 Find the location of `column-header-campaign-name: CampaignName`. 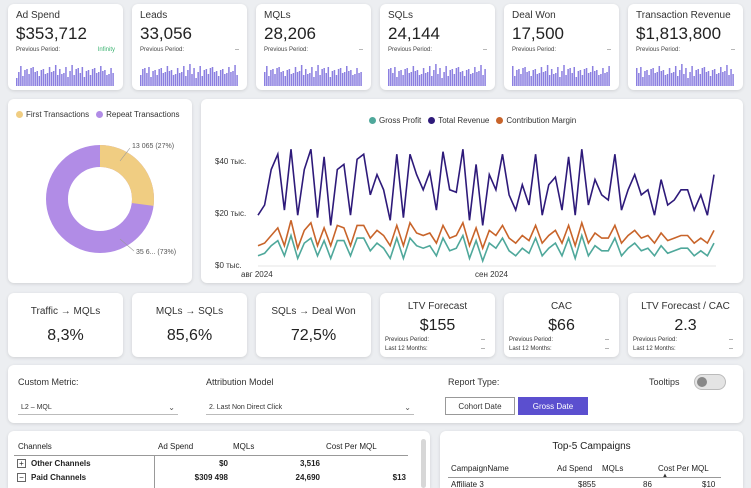

column-header-campaign-name: CampaignName is located at coordinates (480, 468).